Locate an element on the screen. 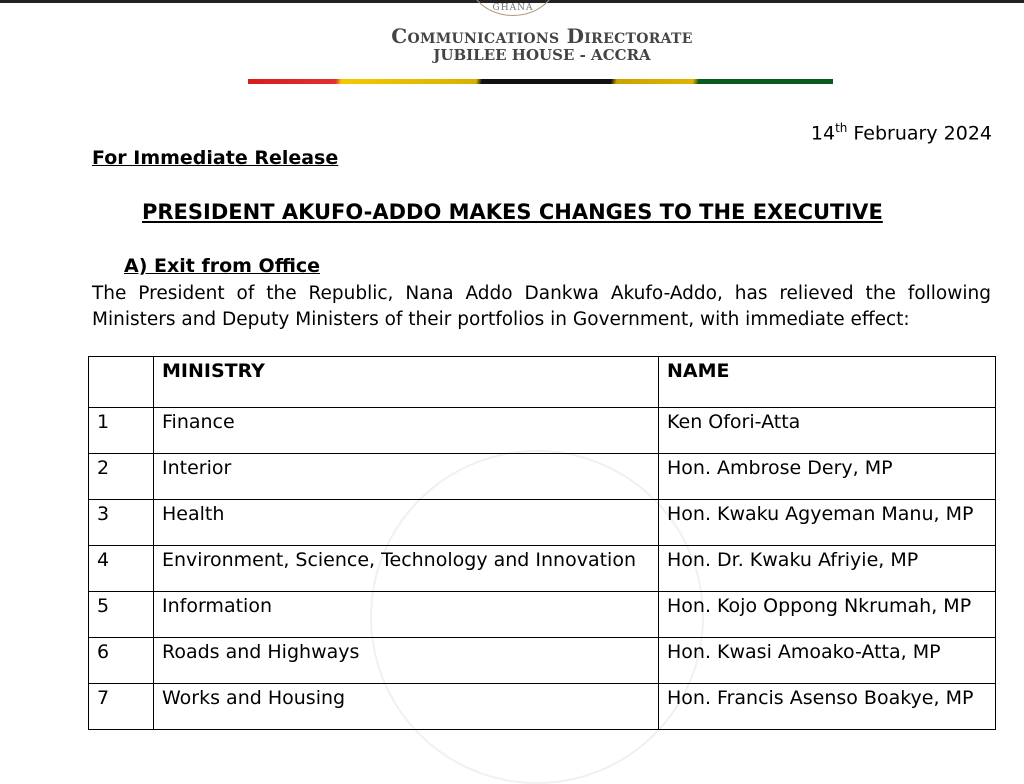  date-suffix: th is located at coordinates (841, 128).